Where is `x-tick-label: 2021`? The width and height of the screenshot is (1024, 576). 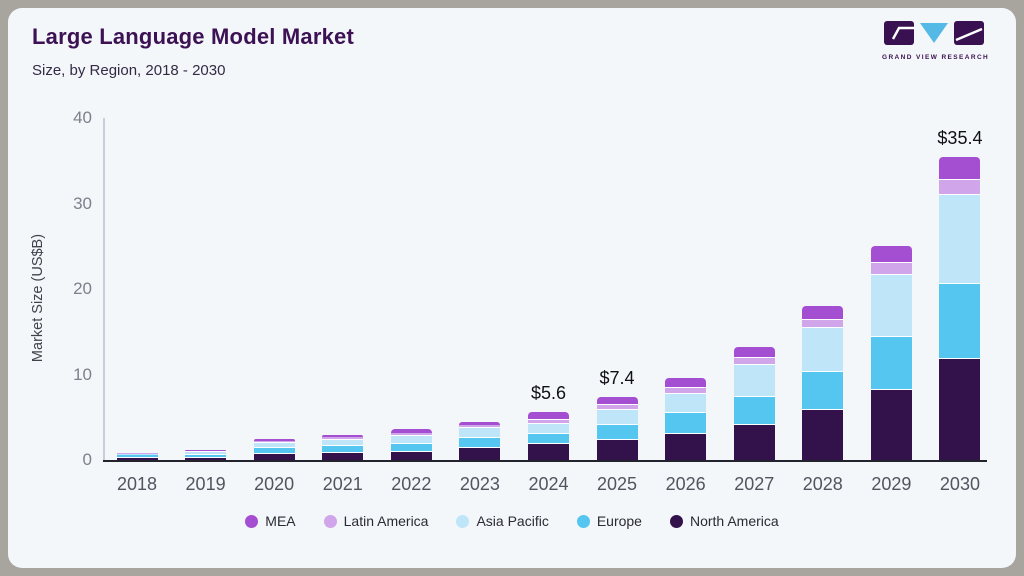 x-tick-label: 2021 is located at coordinates (342, 484).